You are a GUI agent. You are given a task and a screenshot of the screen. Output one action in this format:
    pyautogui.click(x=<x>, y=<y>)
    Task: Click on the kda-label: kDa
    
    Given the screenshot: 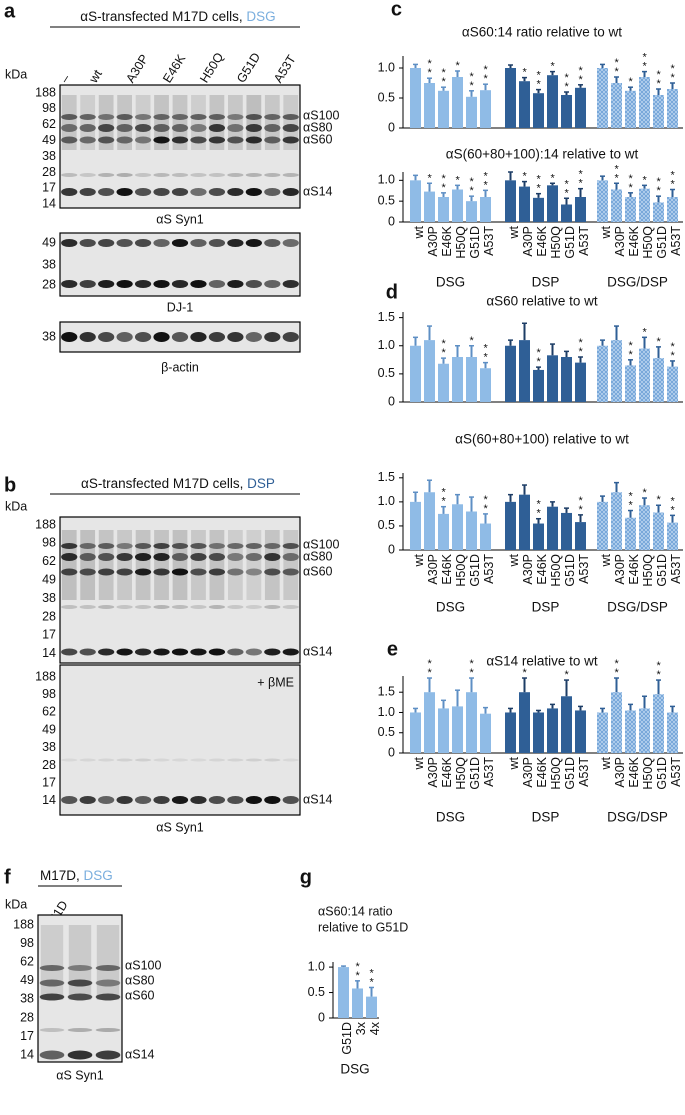 What is the action you would take?
    pyautogui.click(x=16, y=74)
    